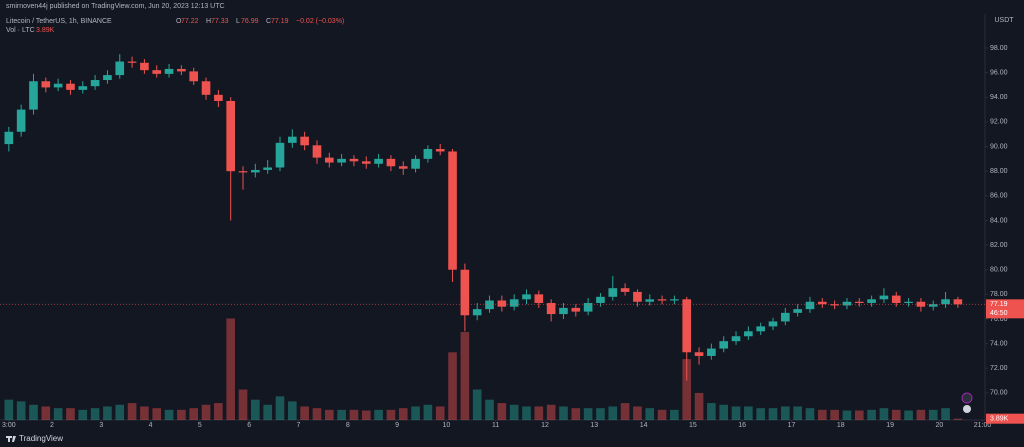 The width and height of the screenshot is (1024, 447). I want to click on x-tick-label: 19, so click(890, 425).